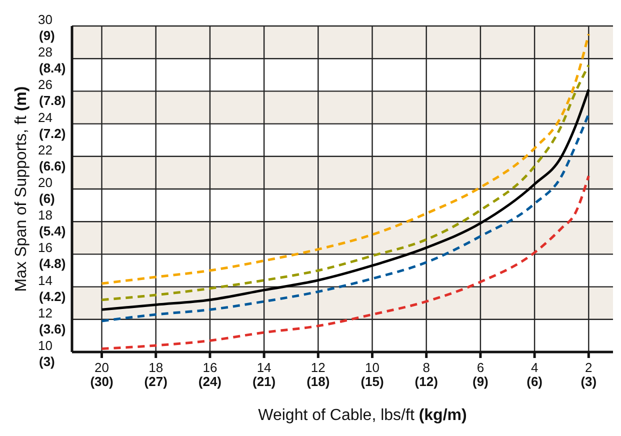 The image size is (621, 436). I want to click on y-tick-label: 22, so click(45, 150).